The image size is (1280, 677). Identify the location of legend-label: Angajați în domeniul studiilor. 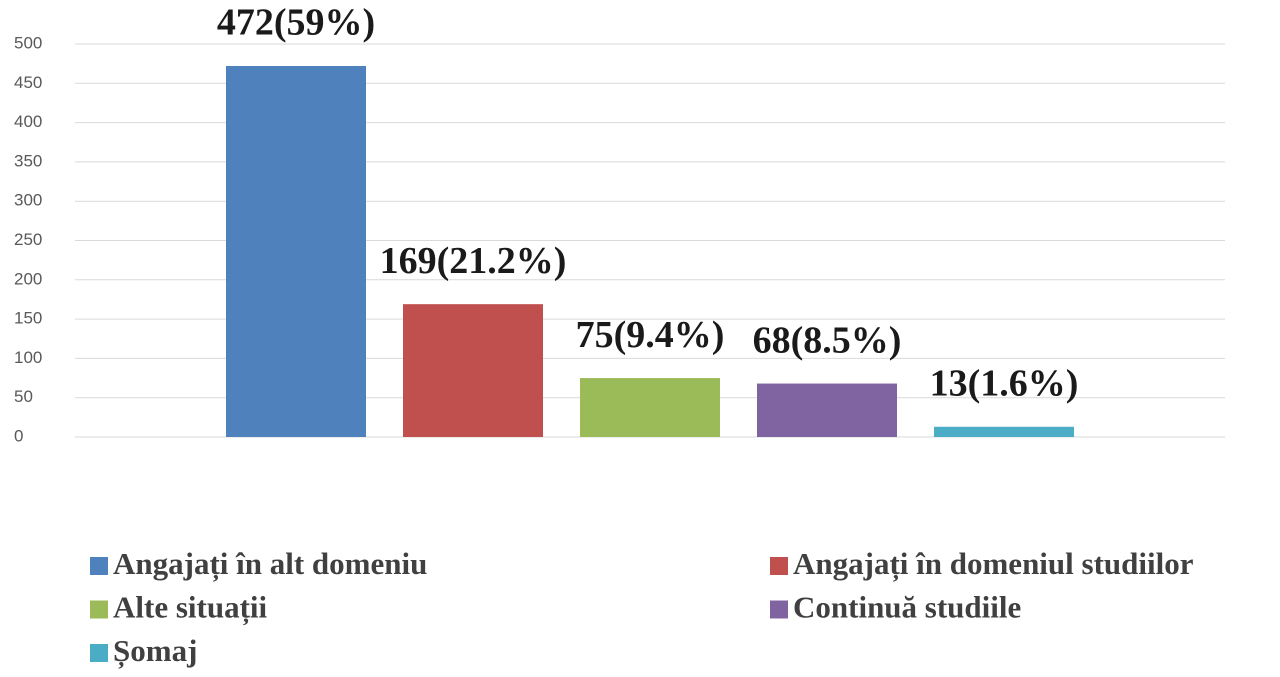
(993, 564).